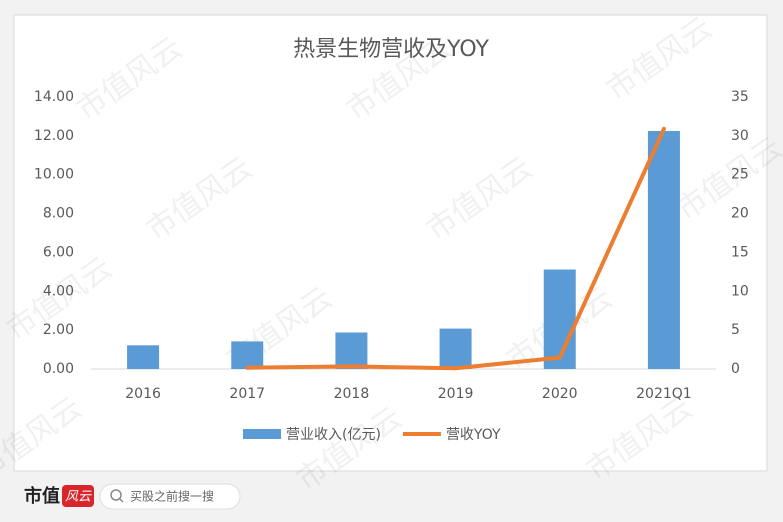  Describe the element at coordinates (740, 252) in the screenshot. I see `y2-tick-label: 15` at that location.